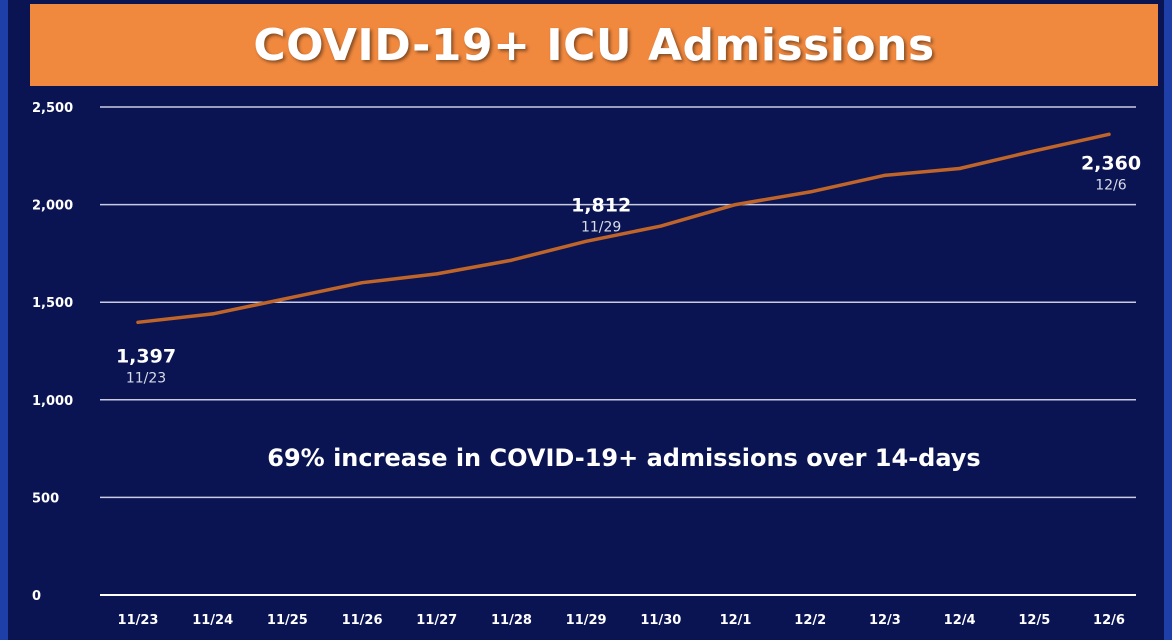 Image resolution: width=1172 pixels, height=640 pixels. I want to click on chart-title: COVID-19+ ICU Admissions, so click(594, 45).